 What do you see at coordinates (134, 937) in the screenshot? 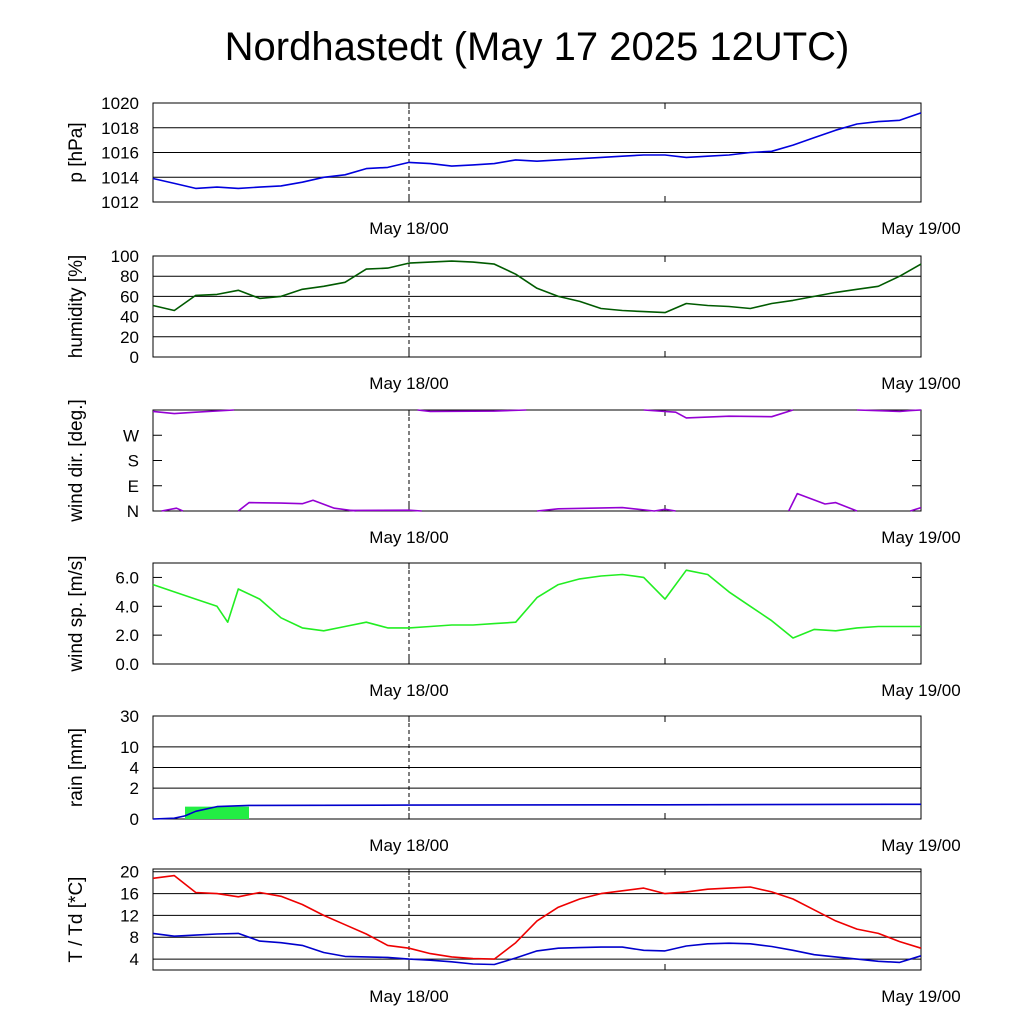
I see `y-tick-label: 8` at bounding box center [134, 937].